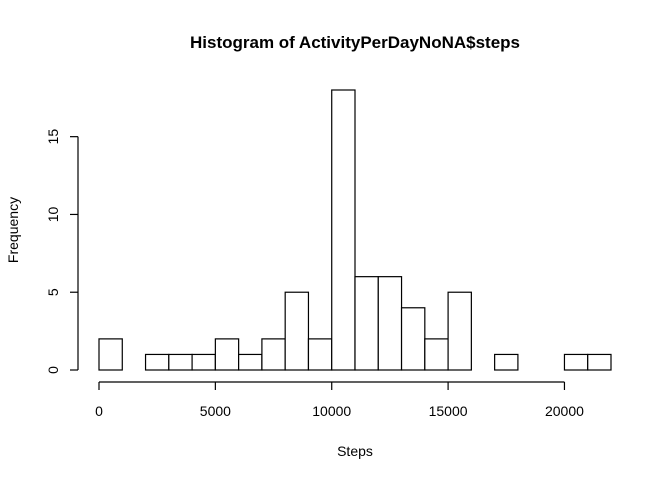 The width and height of the screenshot is (672, 480). What do you see at coordinates (53, 370) in the screenshot?
I see `y-tick-label: 0` at bounding box center [53, 370].